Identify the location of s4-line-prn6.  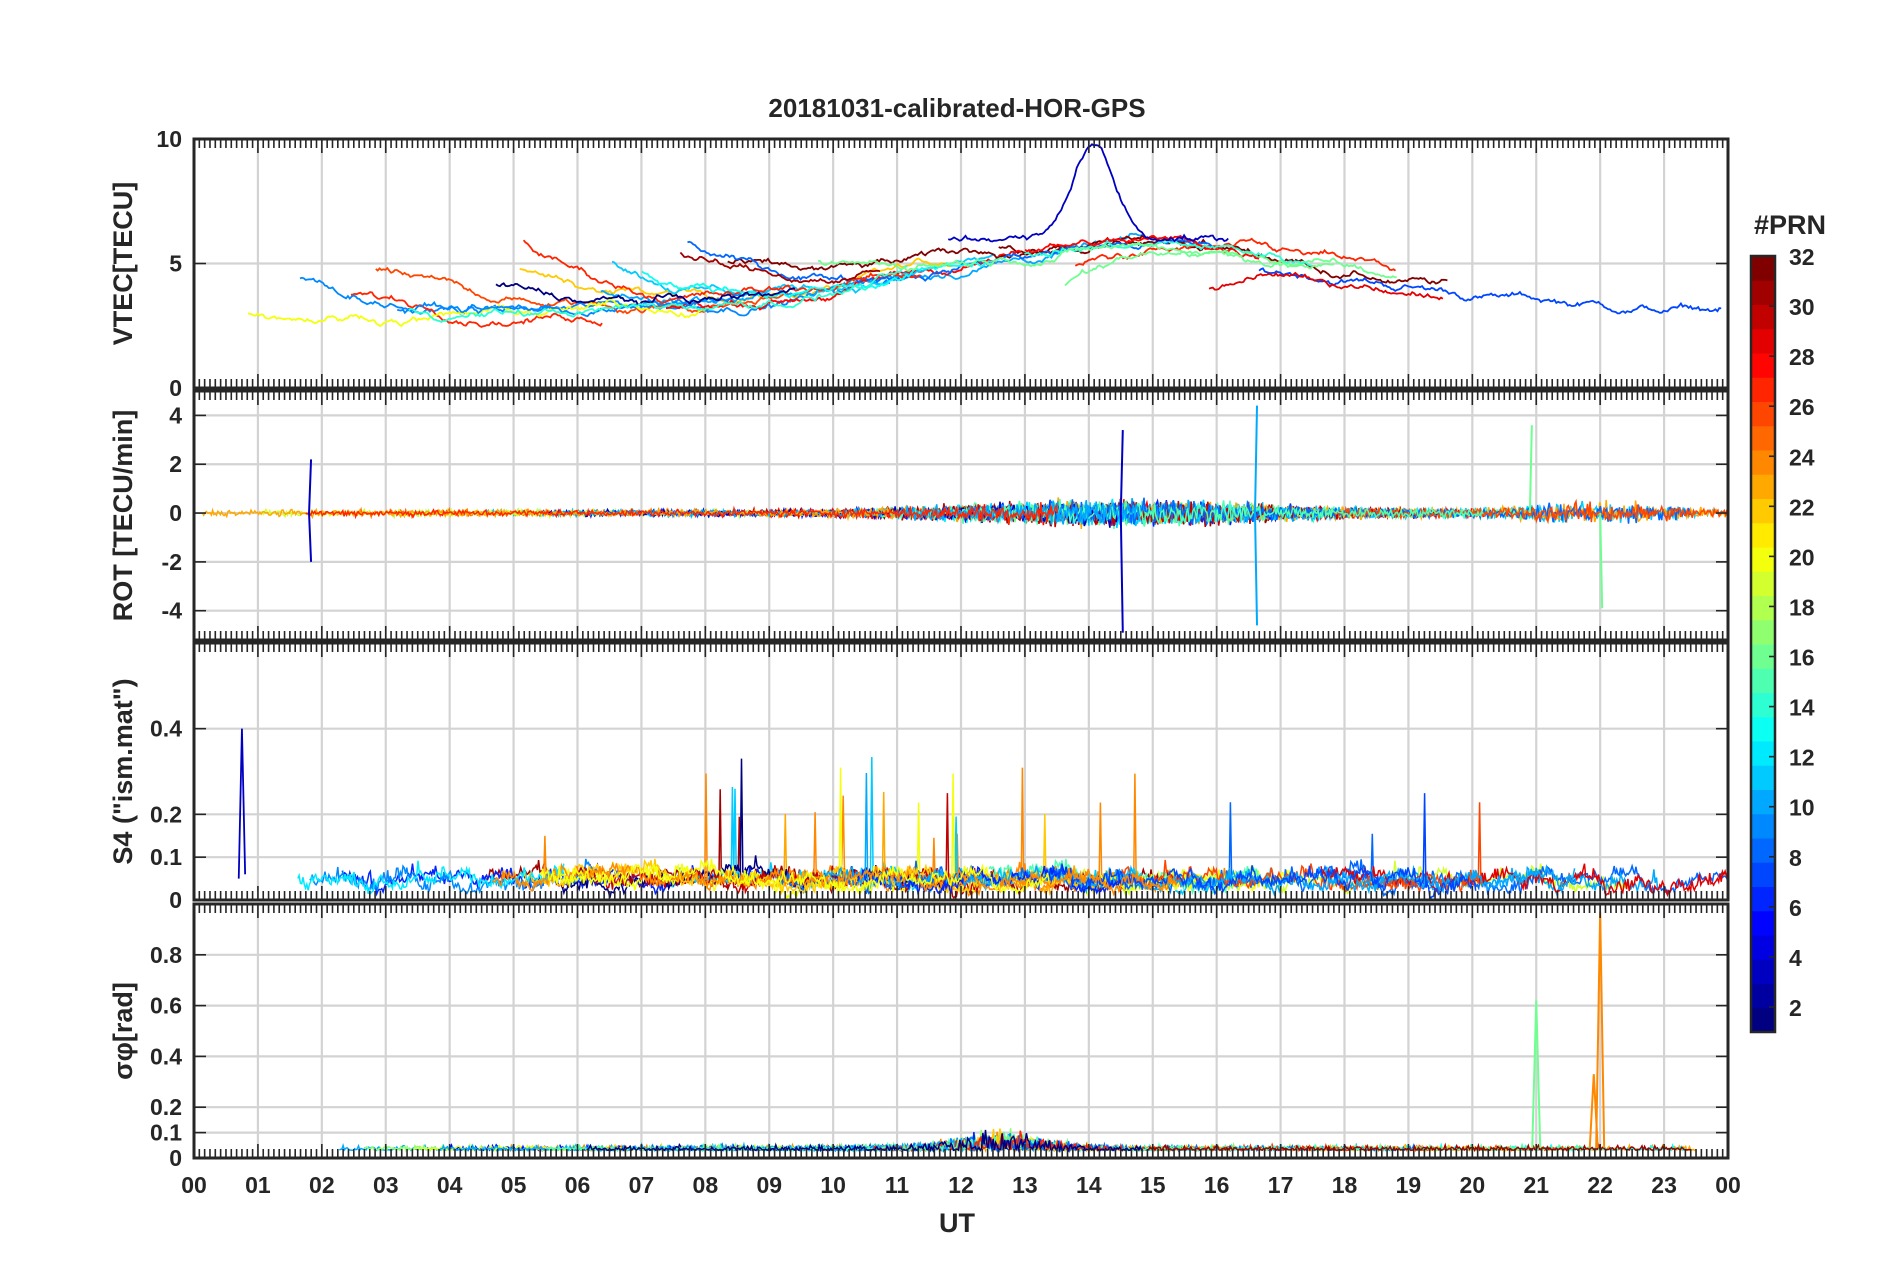
(990, 879).